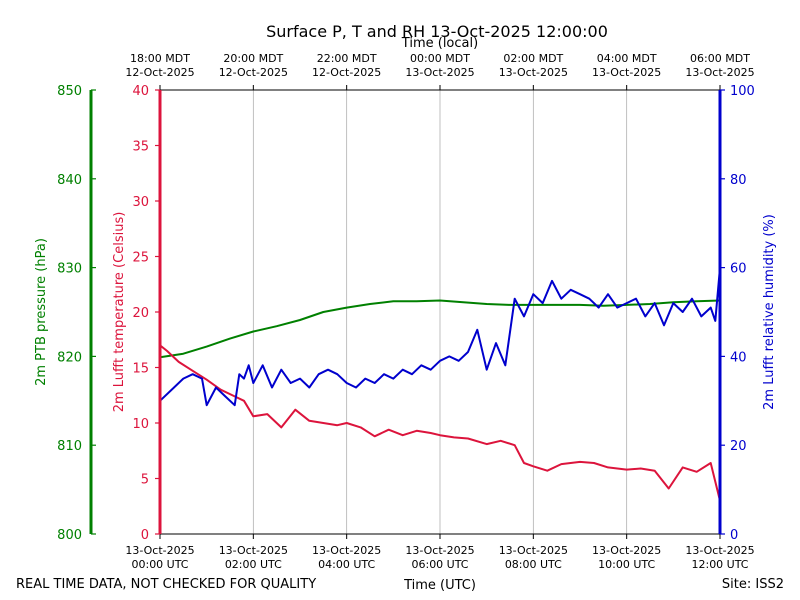 The image size is (800, 600). Describe the element at coordinates (626, 72) in the screenshot. I see `top-tick-date-10h: 13-Oct-2025` at that location.